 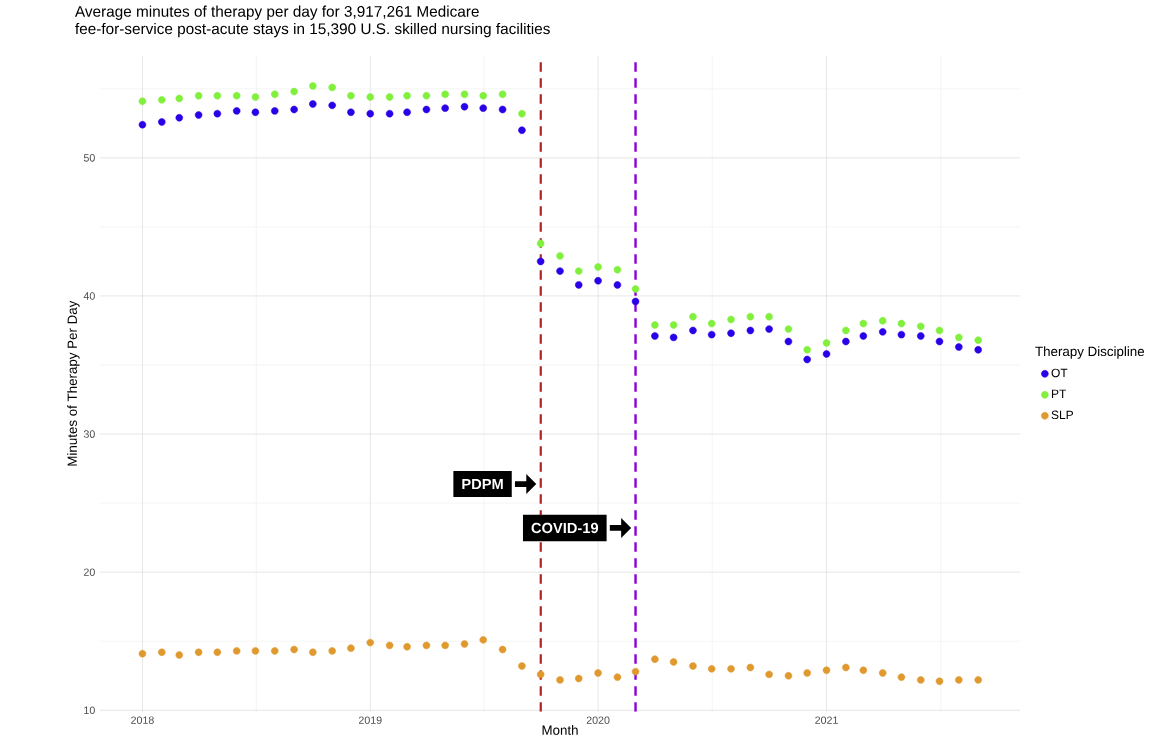 What do you see at coordinates (73, 383) in the screenshot?
I see `y-axis-title: Minutes of Therapy Per Day` at bounding box center [73, 383].